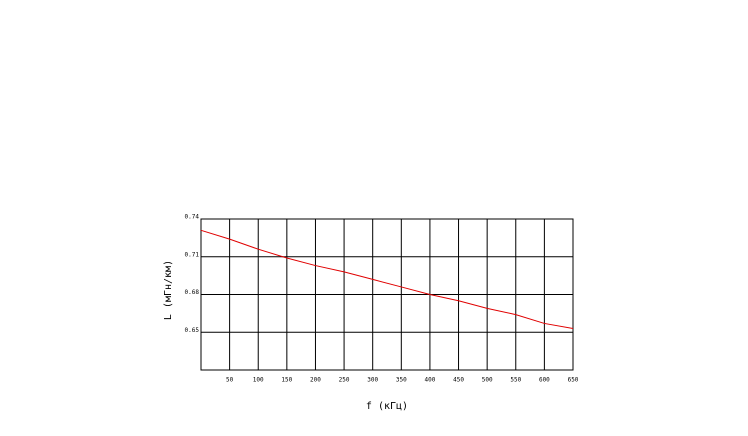 The width and height of the screenshot is (748, 436). I want to click on x-axis-label: f (кГц), so click(387, 406).